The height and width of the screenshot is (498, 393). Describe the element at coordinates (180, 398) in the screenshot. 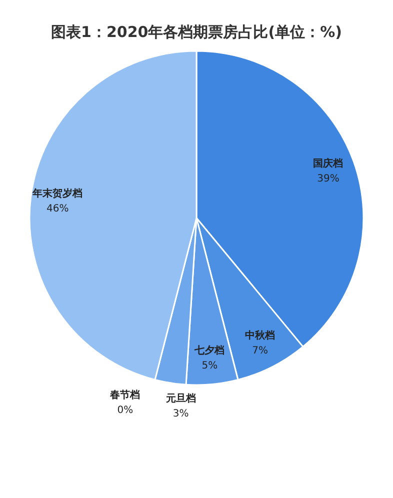

I see `slice-label: 元旦档` at that location.